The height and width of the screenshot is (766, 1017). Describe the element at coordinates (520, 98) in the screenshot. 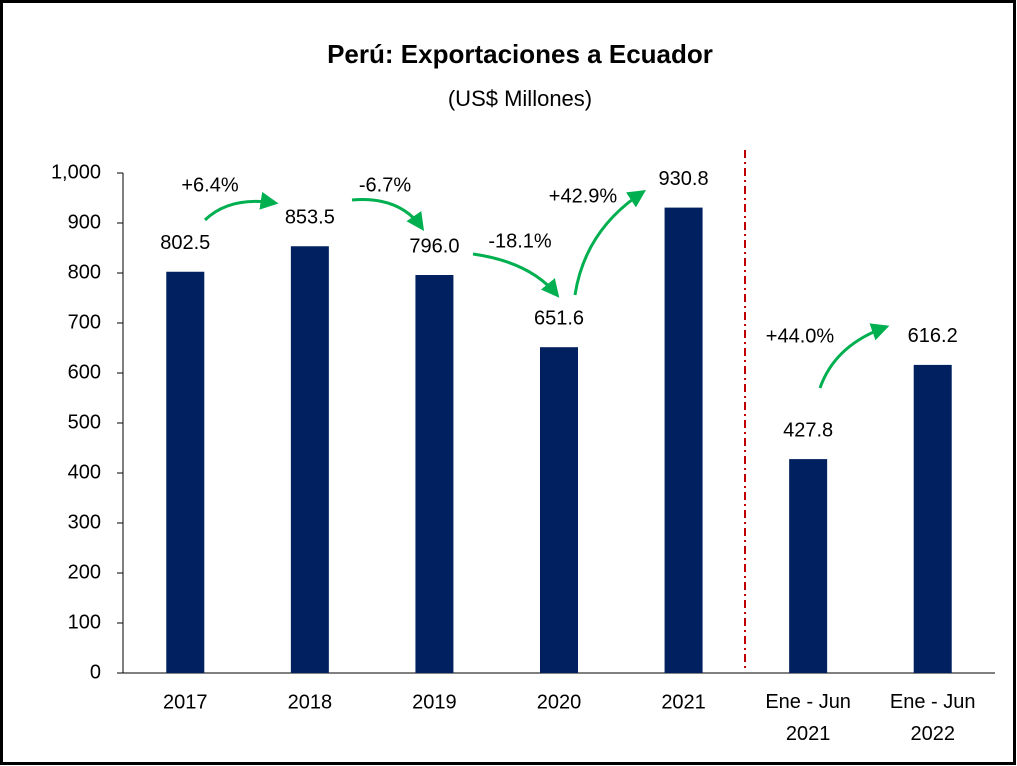

I see `chart-subtitle: (US$ Millones)` at that location.